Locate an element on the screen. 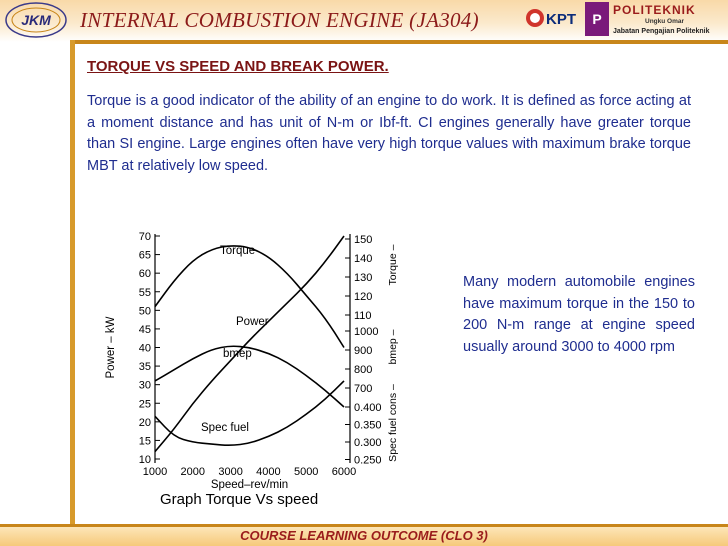  right-tick-label-spec_fuel: 0.300 is located at coordinates (368, 443).